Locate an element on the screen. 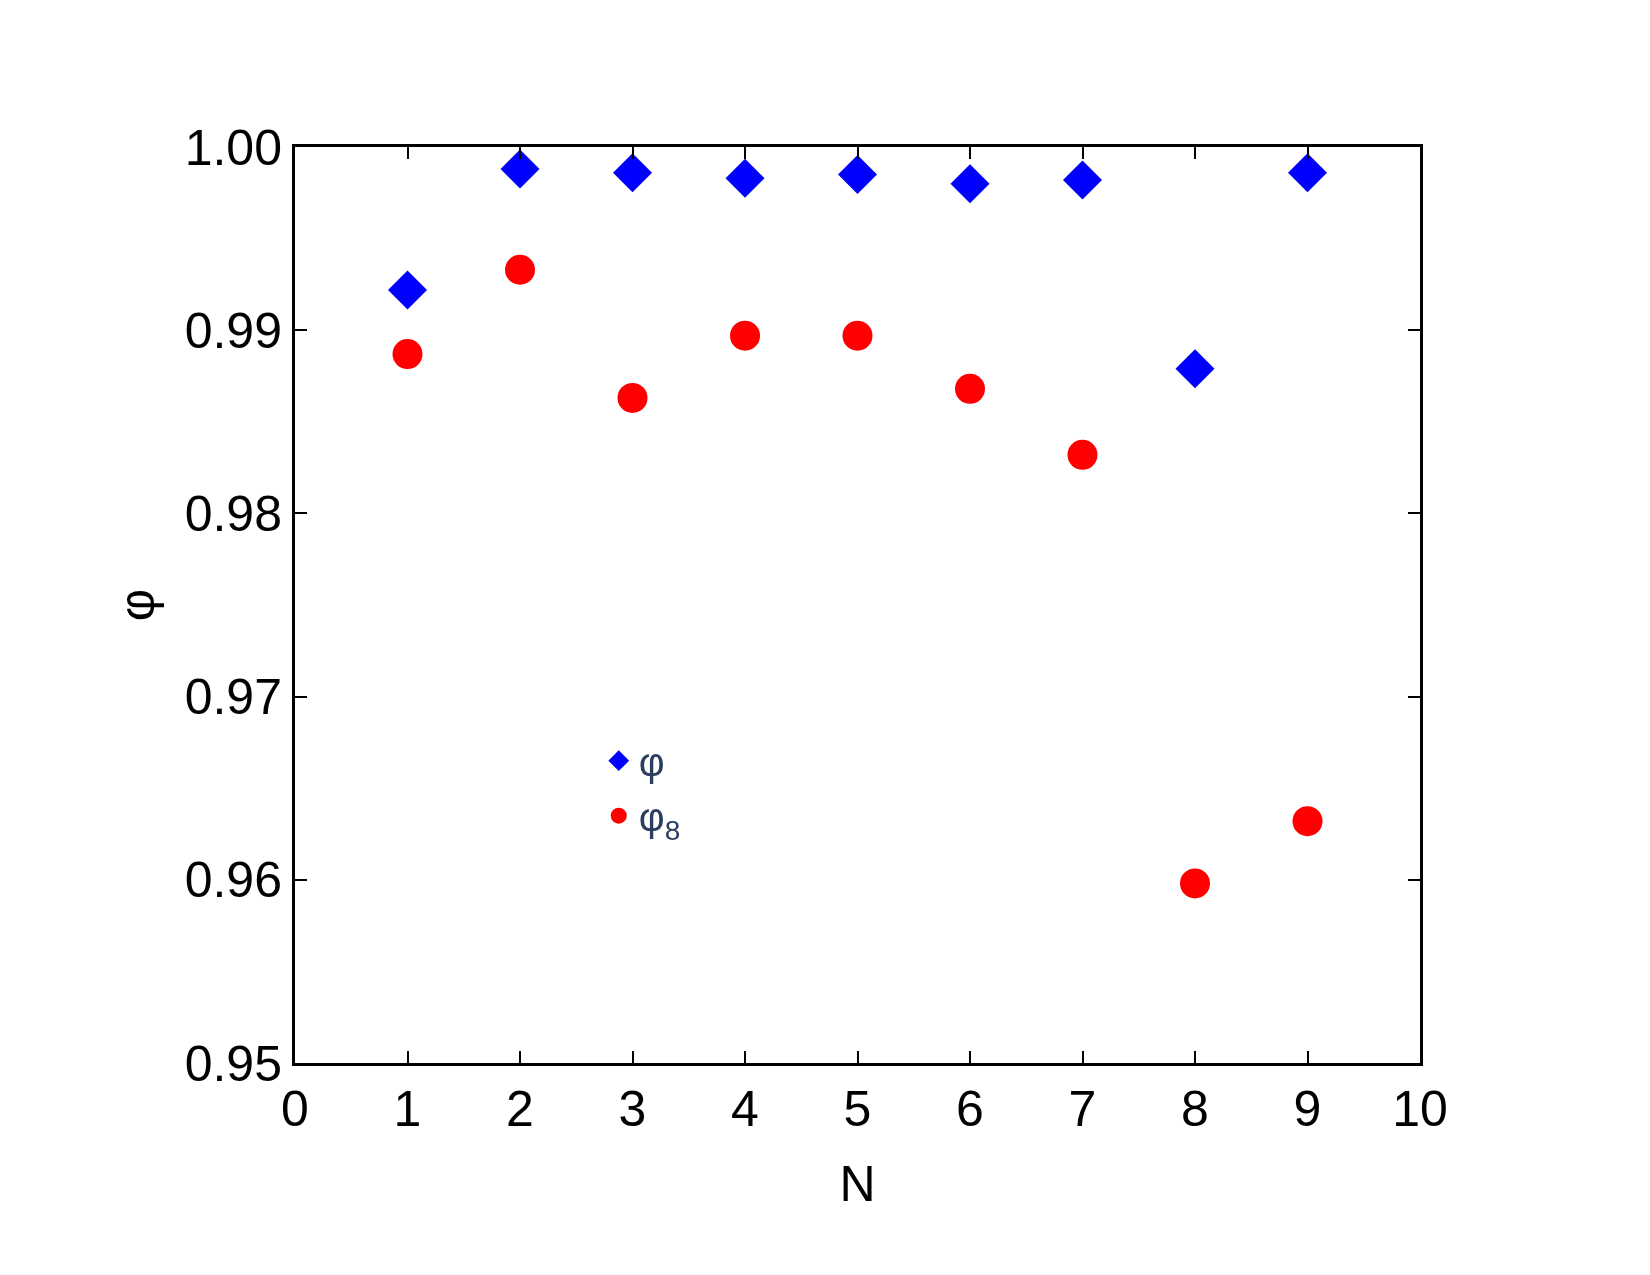 This screenshot has height=1275, width=1650. x-tick-label: 7 is located at coordinates (1082, 1109).